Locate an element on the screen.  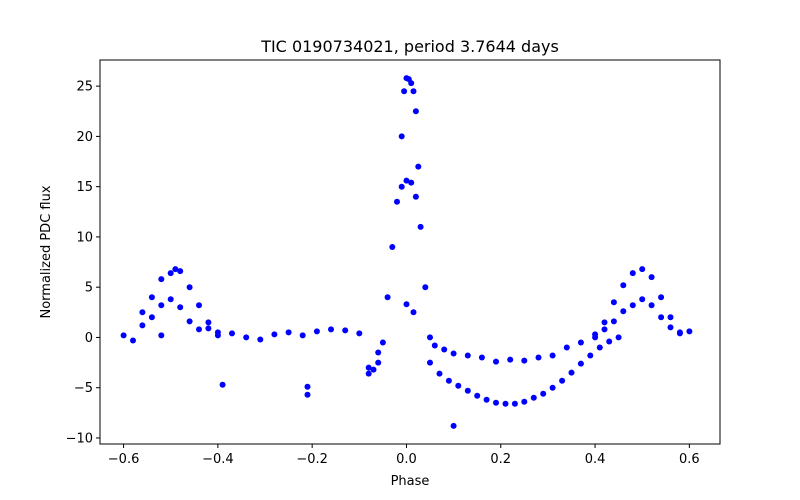
x-axis: −0.6 −0.4 −0.2 0.0 0.2 0.4 0.6 is located at coordinates (404, 455).